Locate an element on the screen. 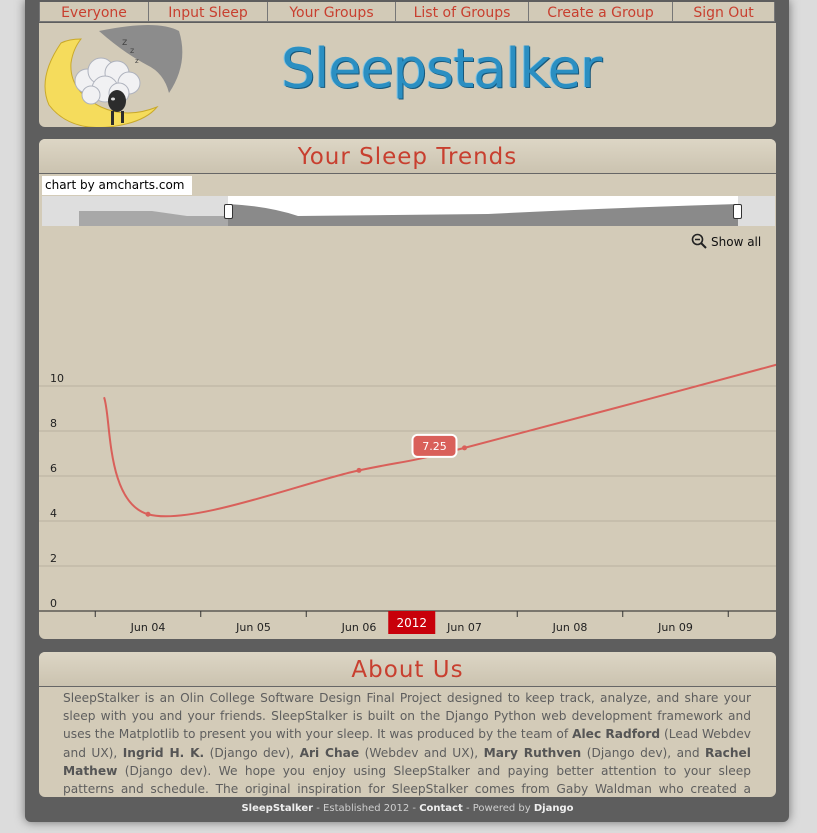  y-tick-label: 10 is located at coordinates (57, 378).